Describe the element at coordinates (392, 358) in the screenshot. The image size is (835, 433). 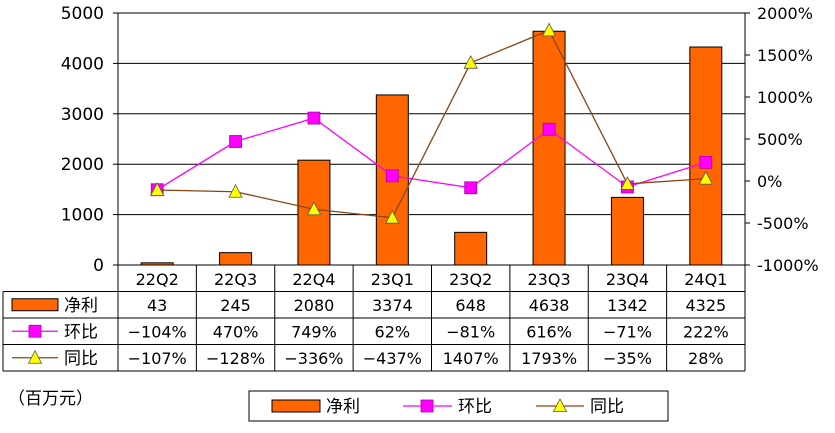
I see `table-cell: −437%` at that location.